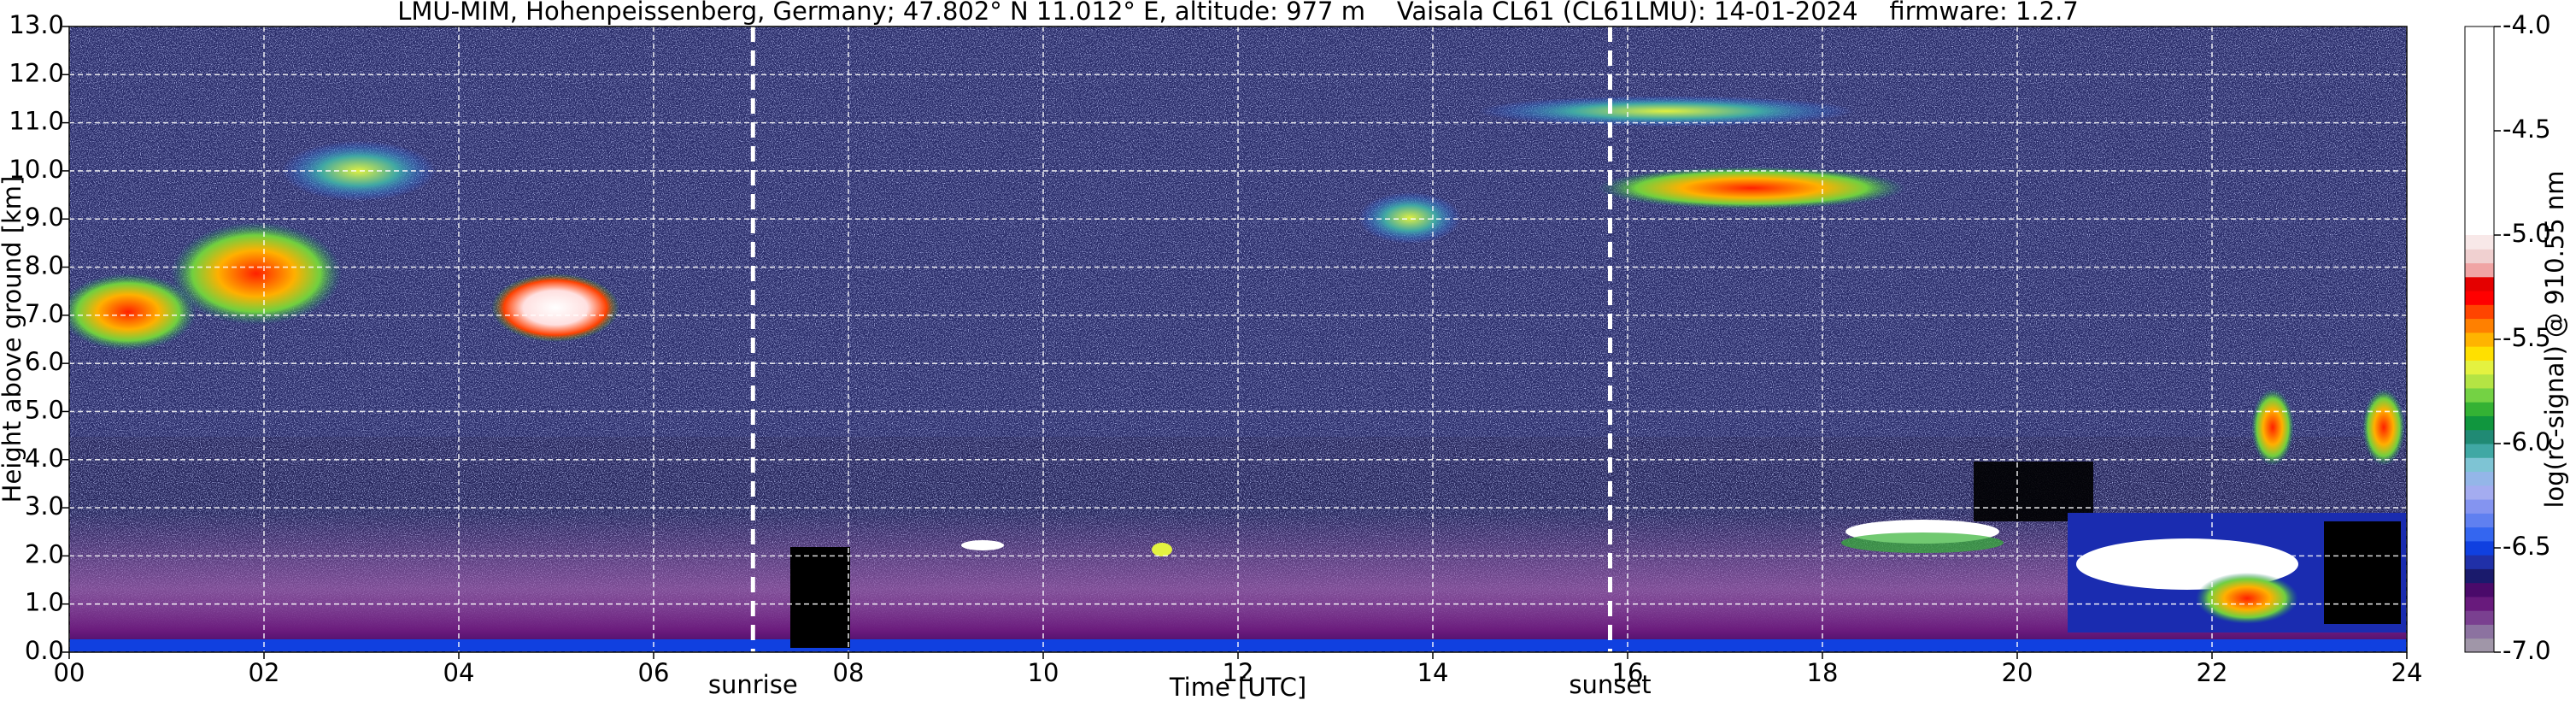  I want to click on x-tick-label: 06, so click(654, 672).